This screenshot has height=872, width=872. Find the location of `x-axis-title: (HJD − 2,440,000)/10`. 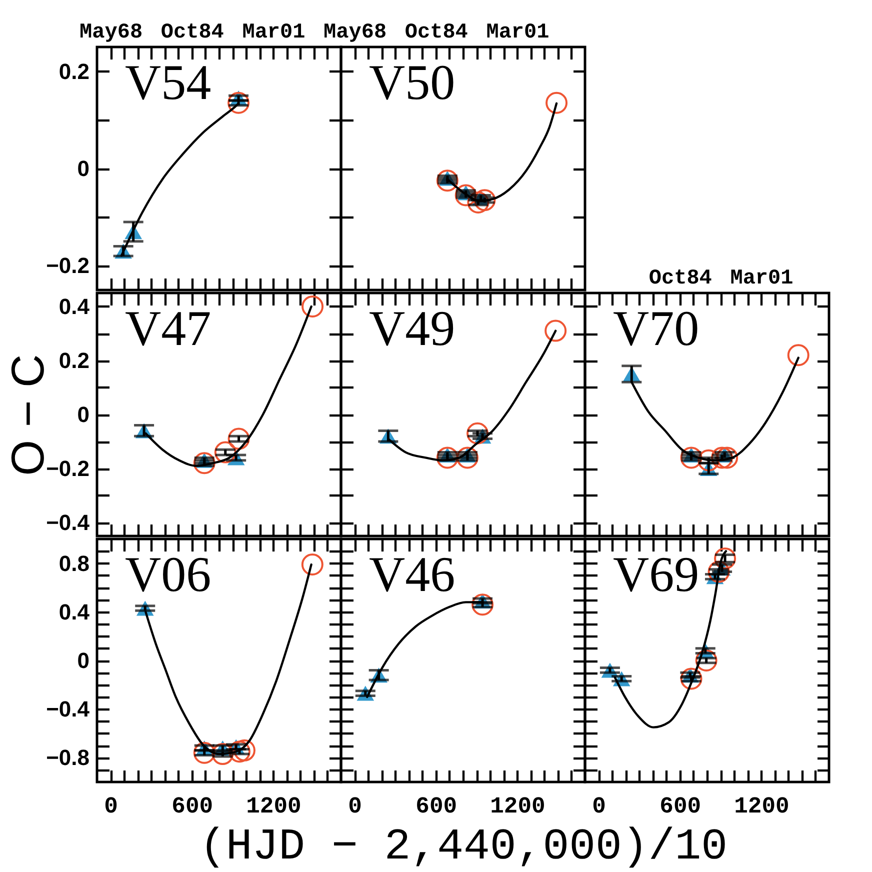

x-axis-title: (HJD − 2,440,000)/10 is located at coordinates (463, 847).